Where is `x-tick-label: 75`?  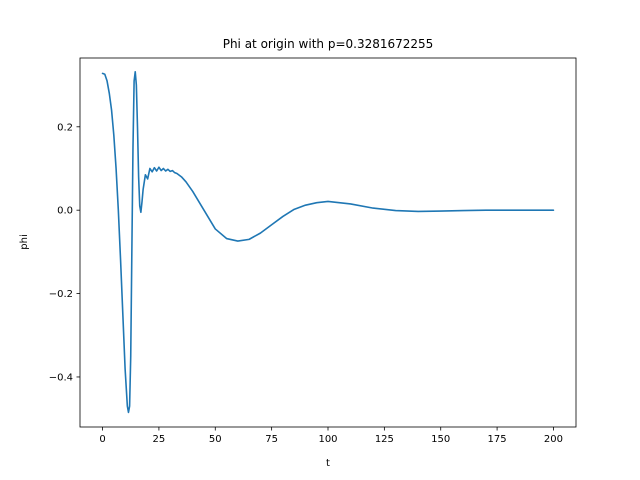
x-tick-label: 75 is located at coordinates (271, 439).